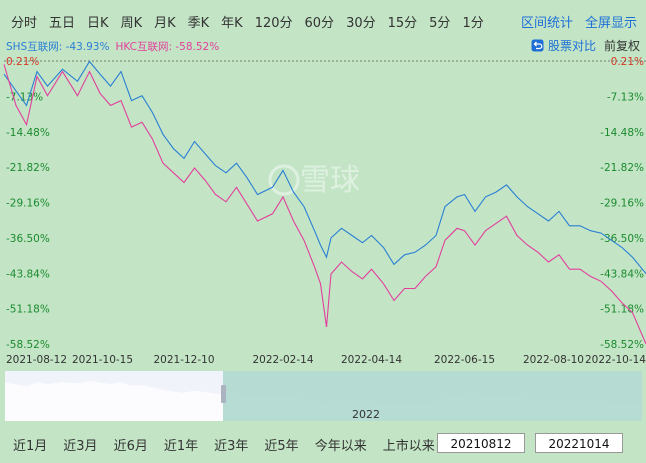  Describe the element at coordinates (24, 23) in the screenshot. I see `period-tab-0: 分时` at that location.